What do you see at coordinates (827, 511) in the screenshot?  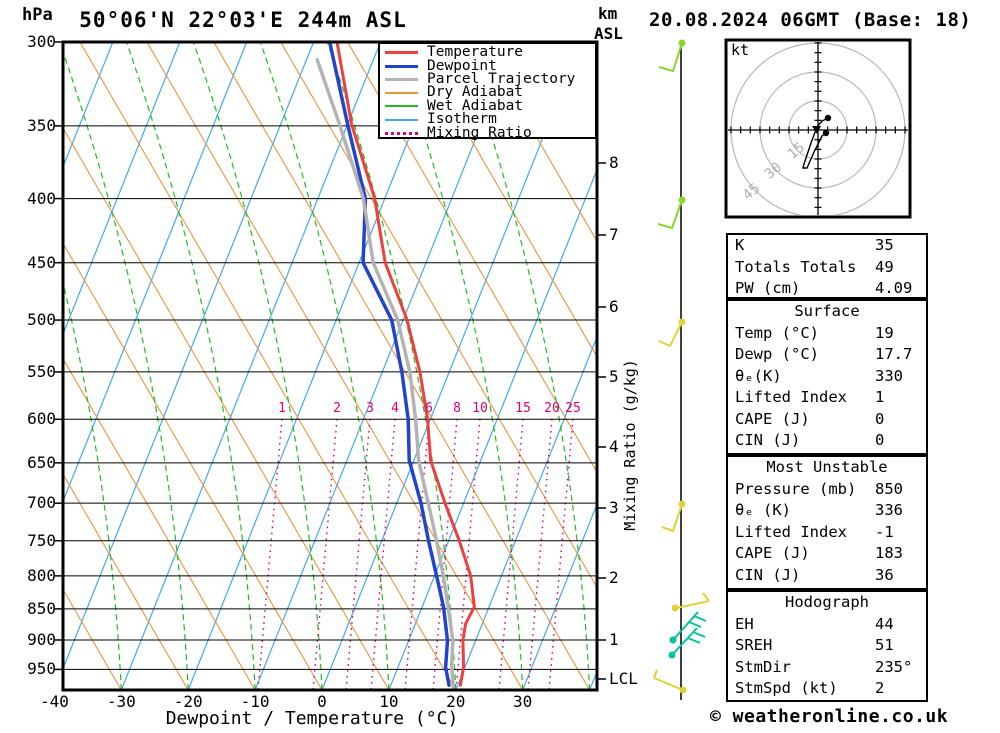 I see `table-row: θₑ (K) 336` at bounding box center [827, 511].